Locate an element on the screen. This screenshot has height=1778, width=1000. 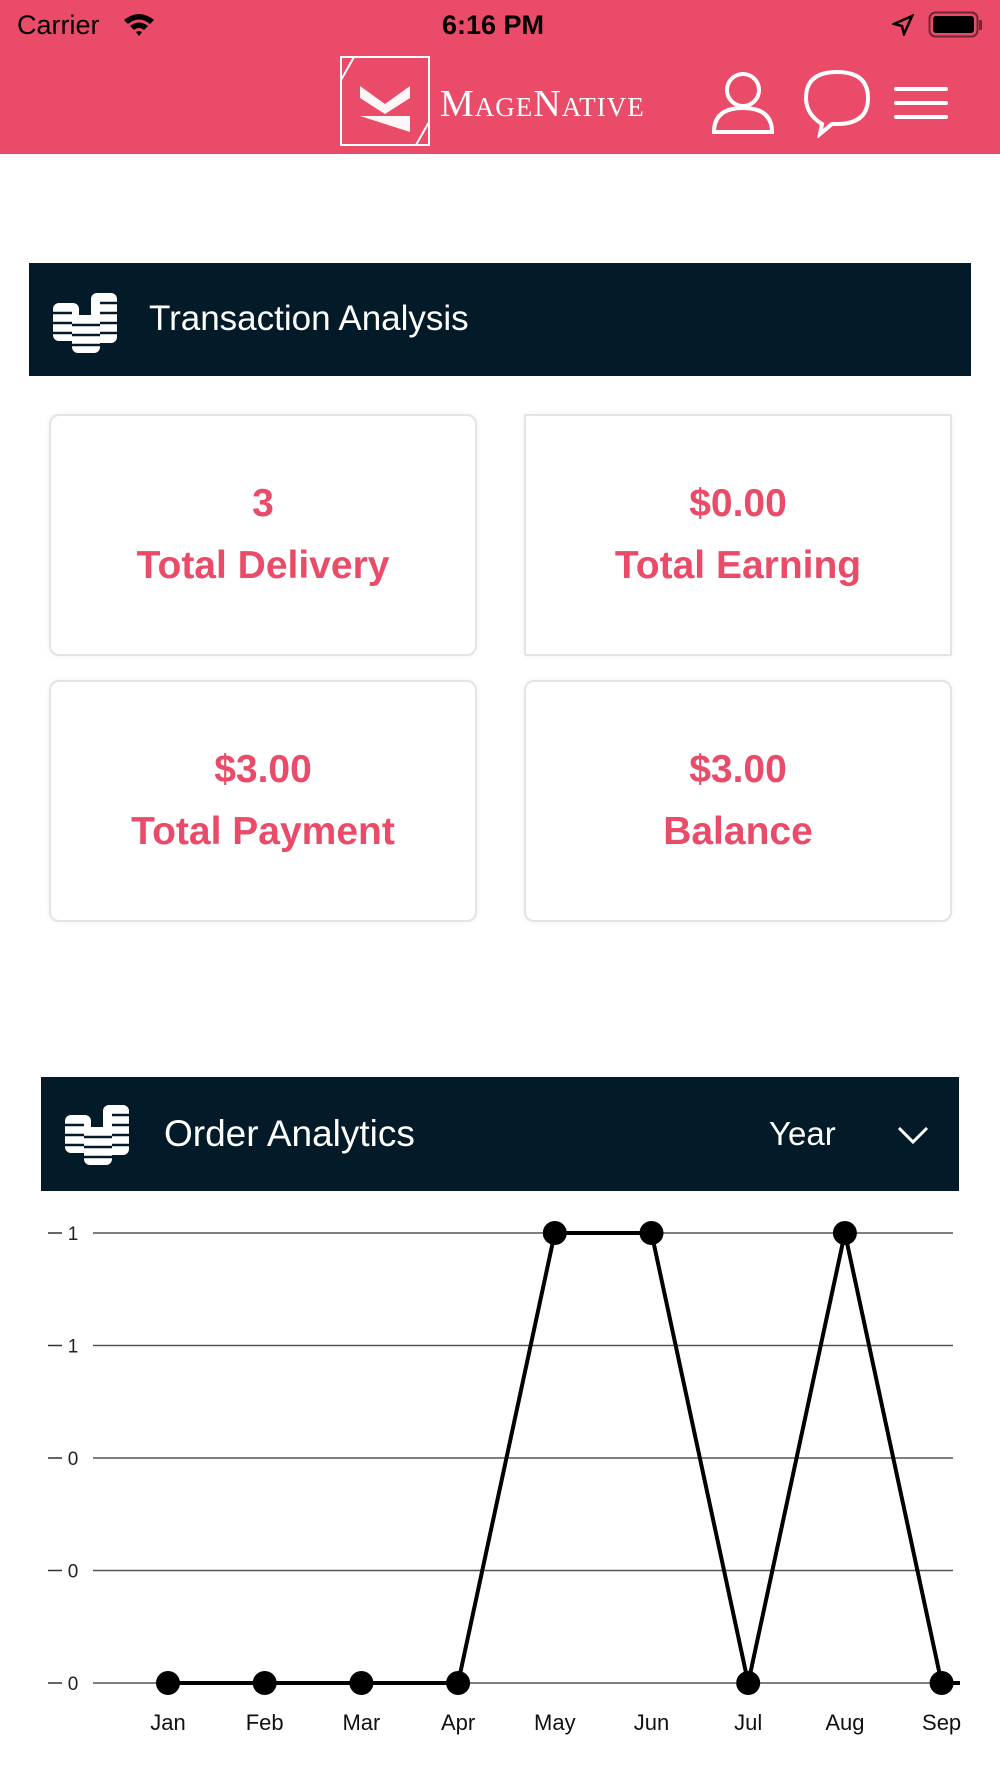
period-value: Year is located at coordinates (802, 1133).